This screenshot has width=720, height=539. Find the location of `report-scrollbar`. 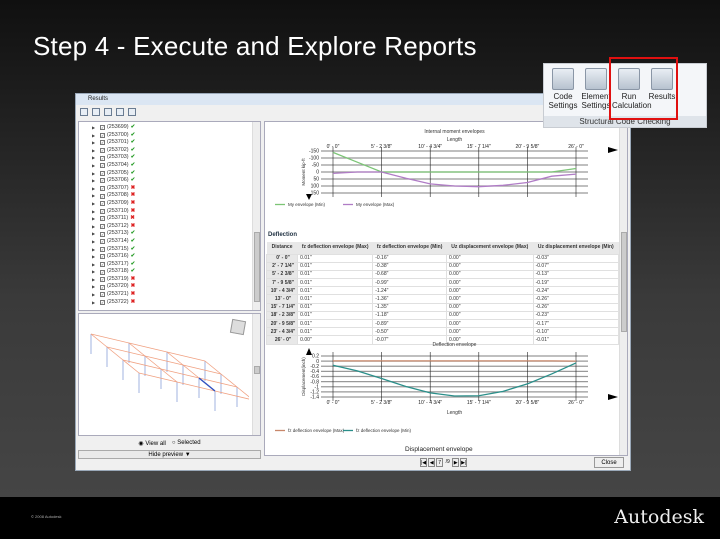

report-scrollbar is located at coordinates (623, 288).